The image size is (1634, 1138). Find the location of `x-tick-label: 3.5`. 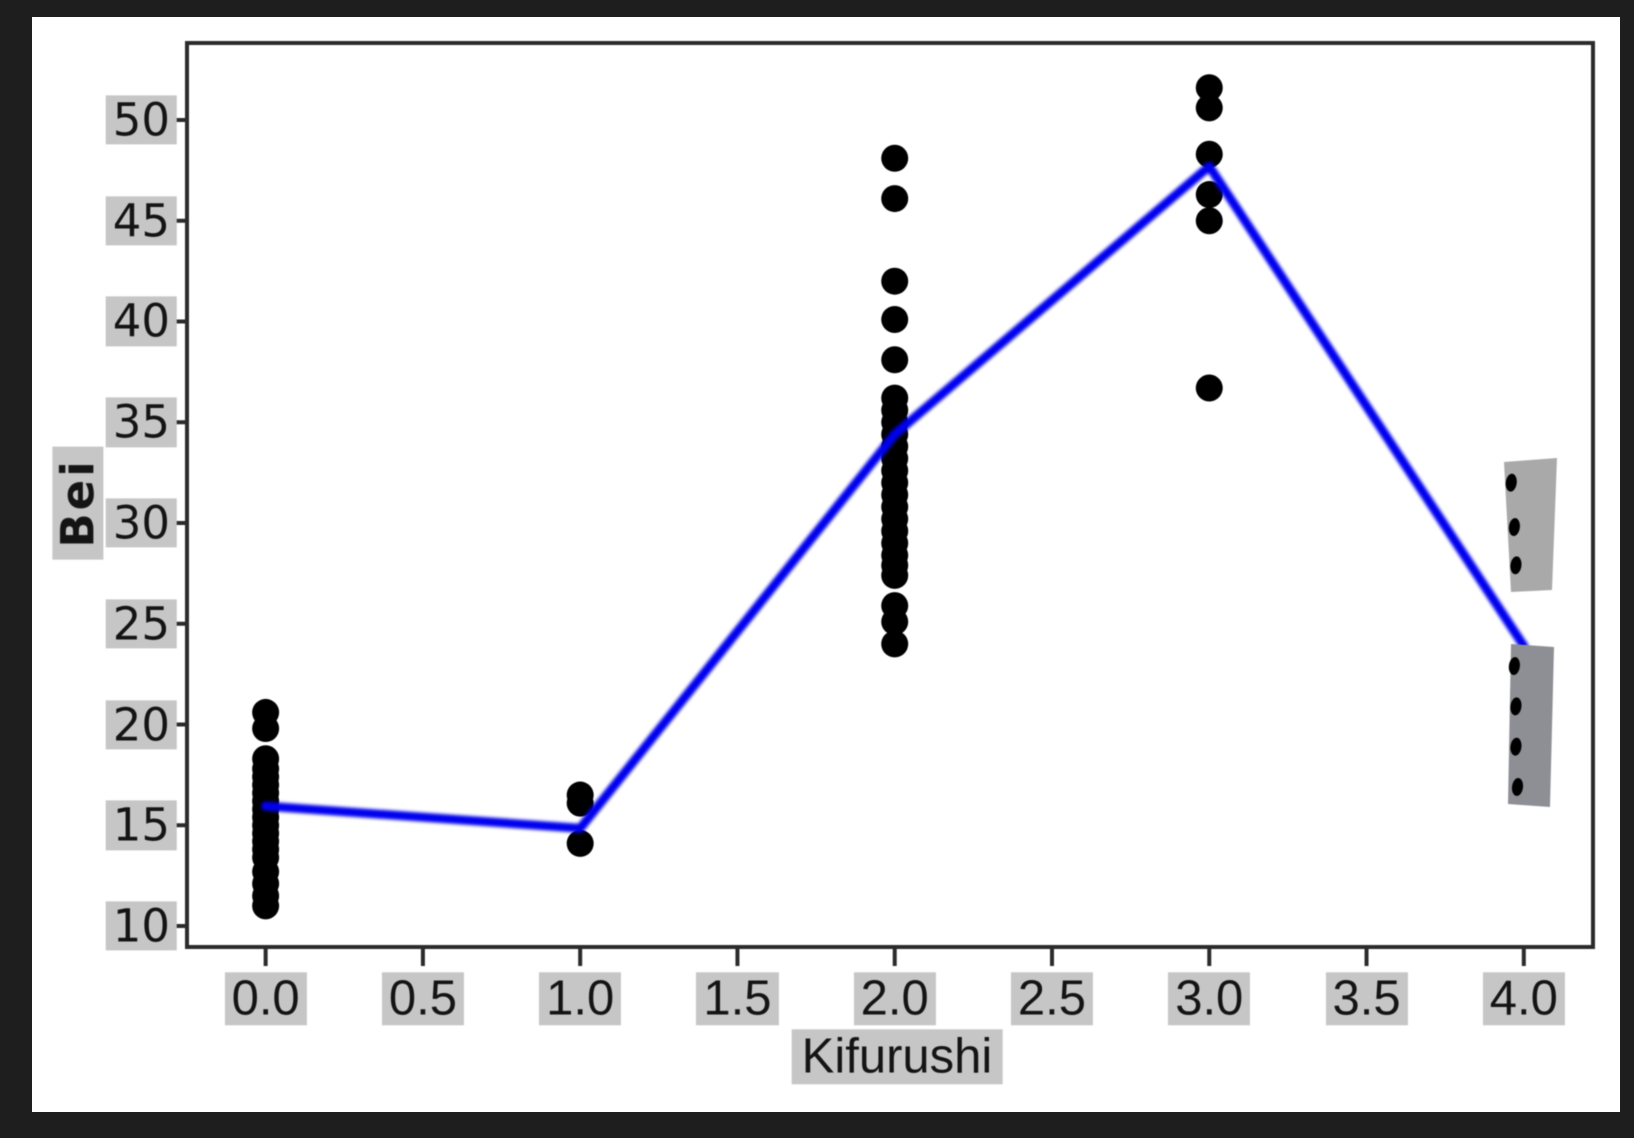

x-tick-label: 3.5 is located at coordinates (1366, 999).